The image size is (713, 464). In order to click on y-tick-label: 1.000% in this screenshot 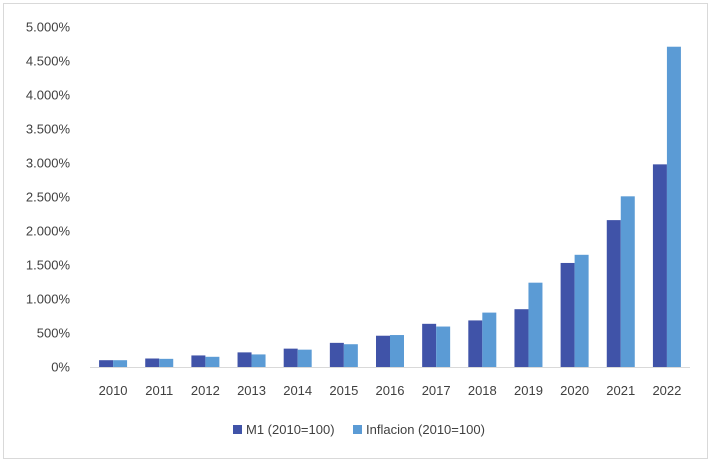, I will do `click(48, 299)`.